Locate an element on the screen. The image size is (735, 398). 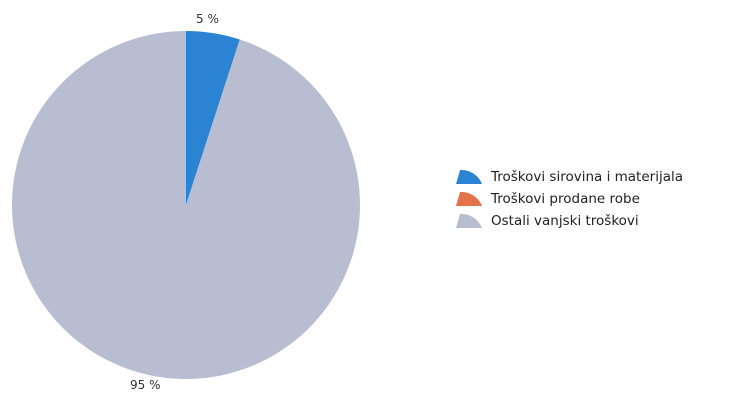
legend-swatch-orange is located at coordinates (469, 198).